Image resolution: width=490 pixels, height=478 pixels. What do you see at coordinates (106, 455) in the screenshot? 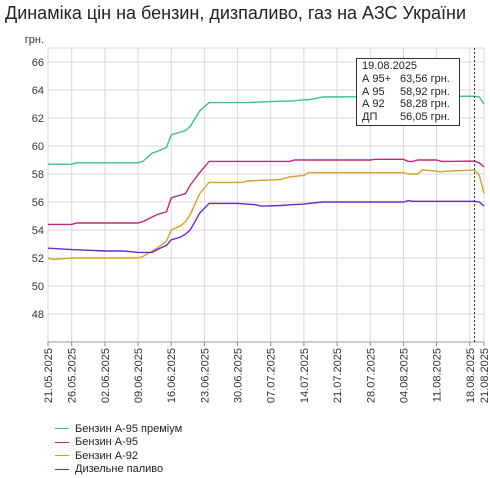
I see `legend-label: Бензин А-92` at bounding box center [106, 455].